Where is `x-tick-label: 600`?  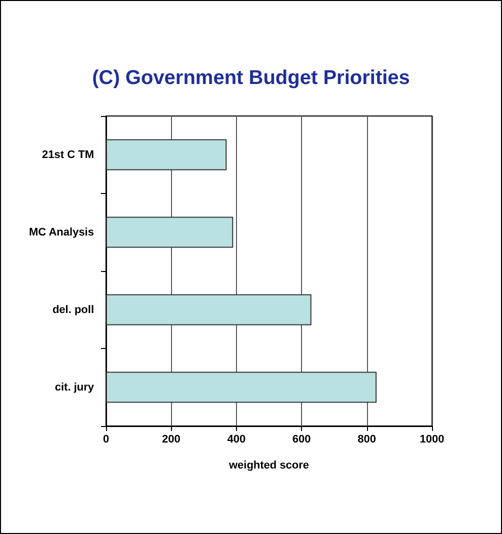
x-tick-label: 600 is located at coordinates (301, 440).